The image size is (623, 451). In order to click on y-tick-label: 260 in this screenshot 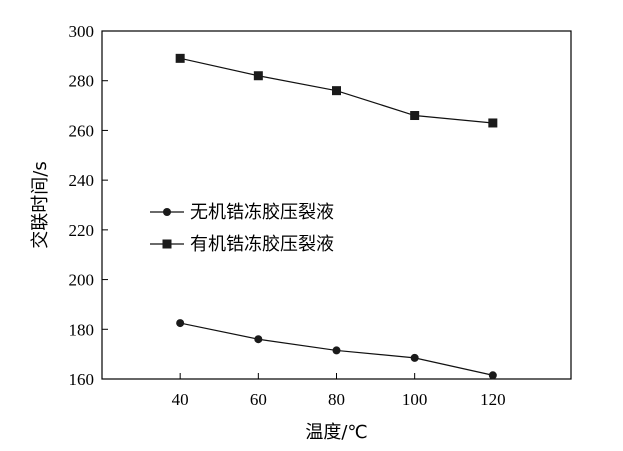, I will do `click(82, 130)`.